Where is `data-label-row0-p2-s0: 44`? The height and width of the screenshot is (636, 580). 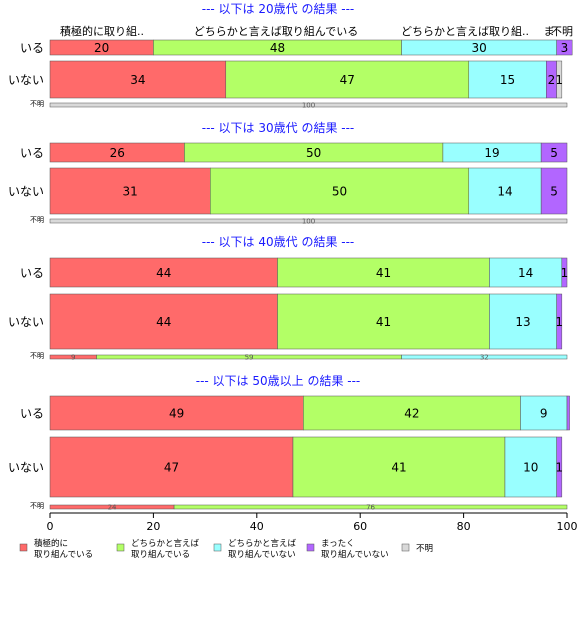 data-label-row0-p2-s0: 44 is located at coordinates (163, 273).